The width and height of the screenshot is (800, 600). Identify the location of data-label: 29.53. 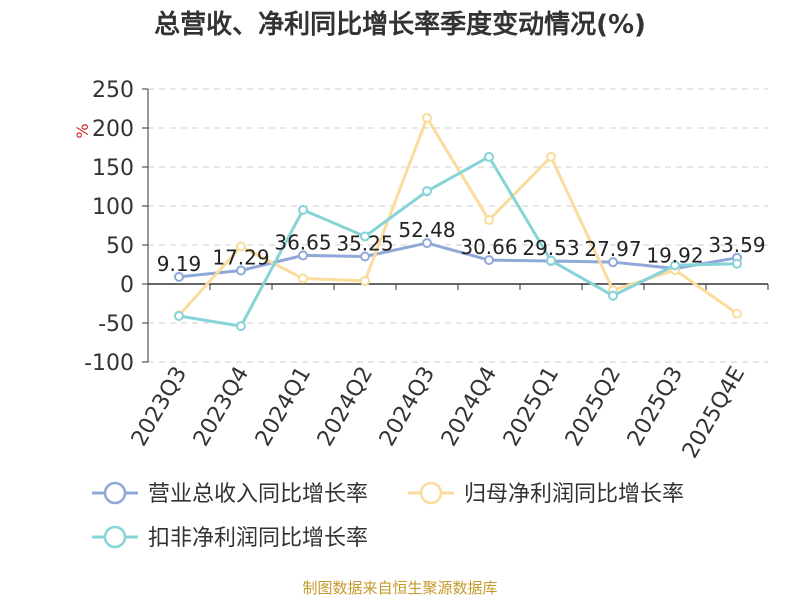
(550, 248).